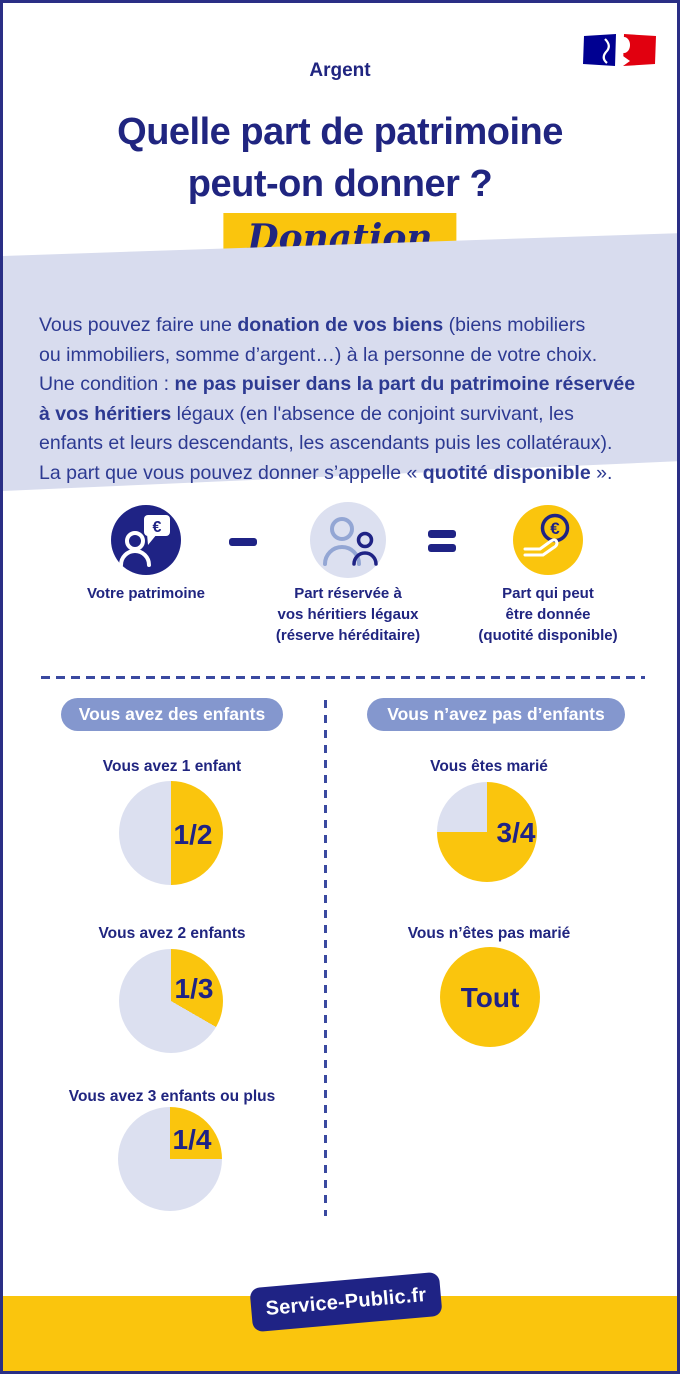  I want to click on french-flag-marianne-icon, so click(619, 50).